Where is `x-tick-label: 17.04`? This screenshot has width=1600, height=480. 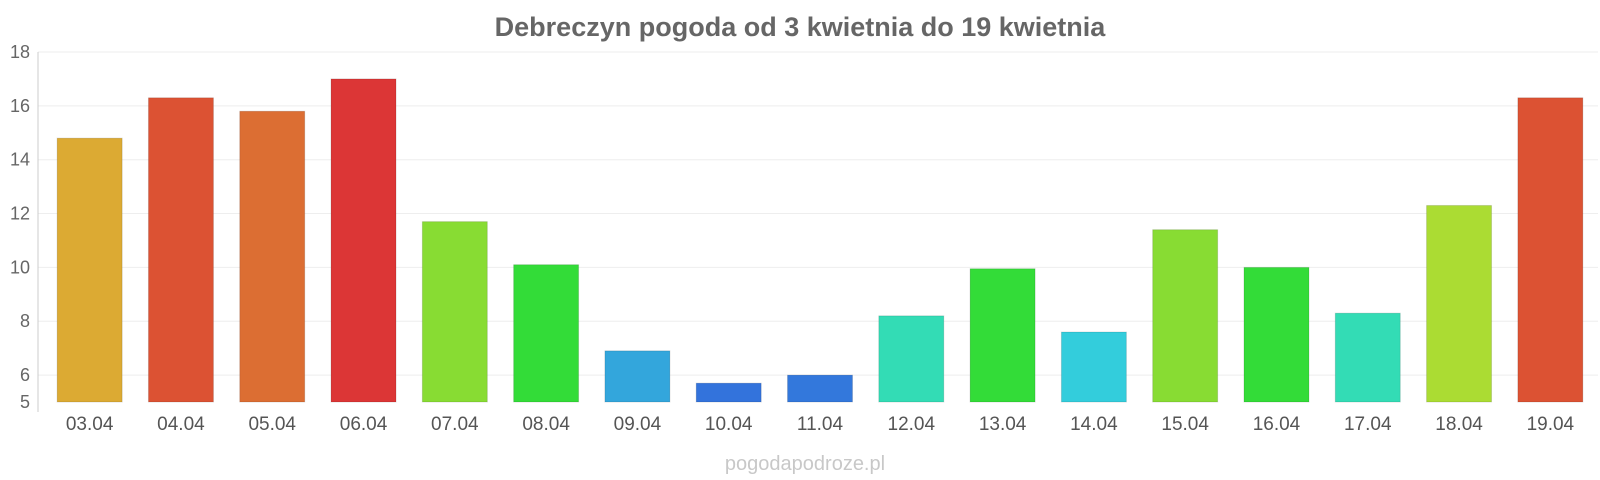 x-tick-label: 17.04 is located at coordinates (1368, 424).